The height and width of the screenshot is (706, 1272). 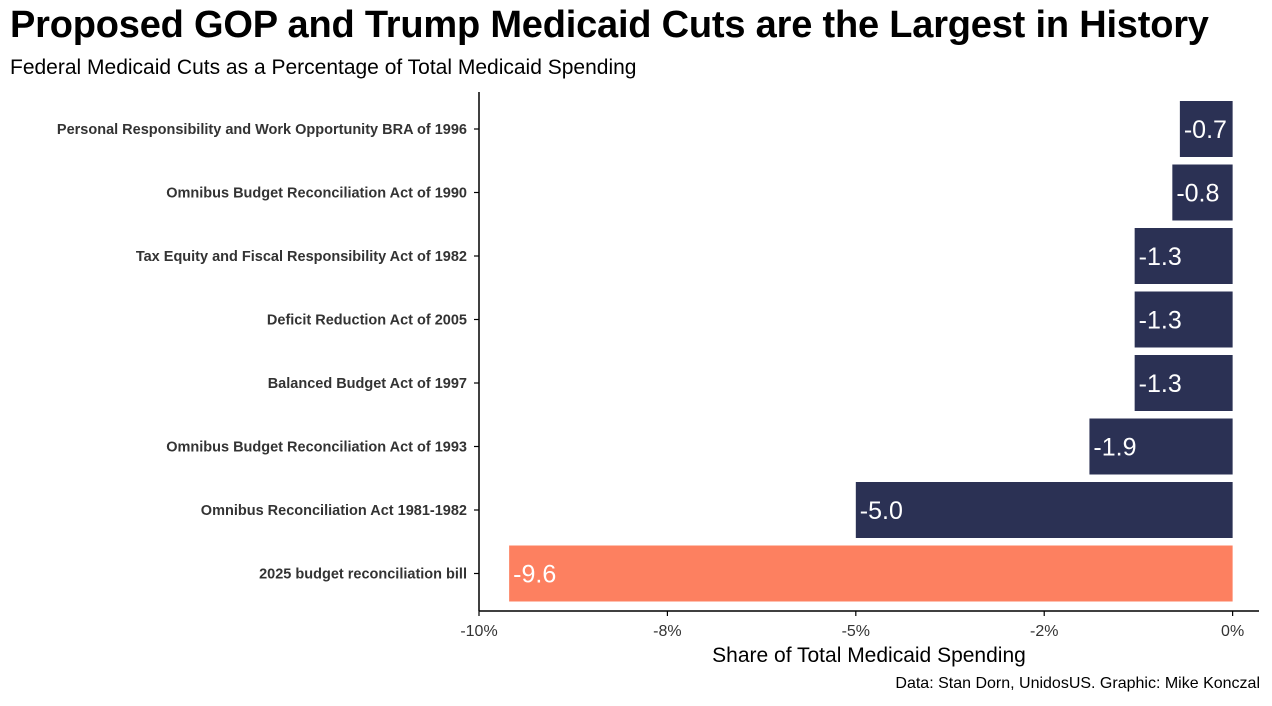 I want to click on value-label-8: -9.6, so click(x=534, y=575).